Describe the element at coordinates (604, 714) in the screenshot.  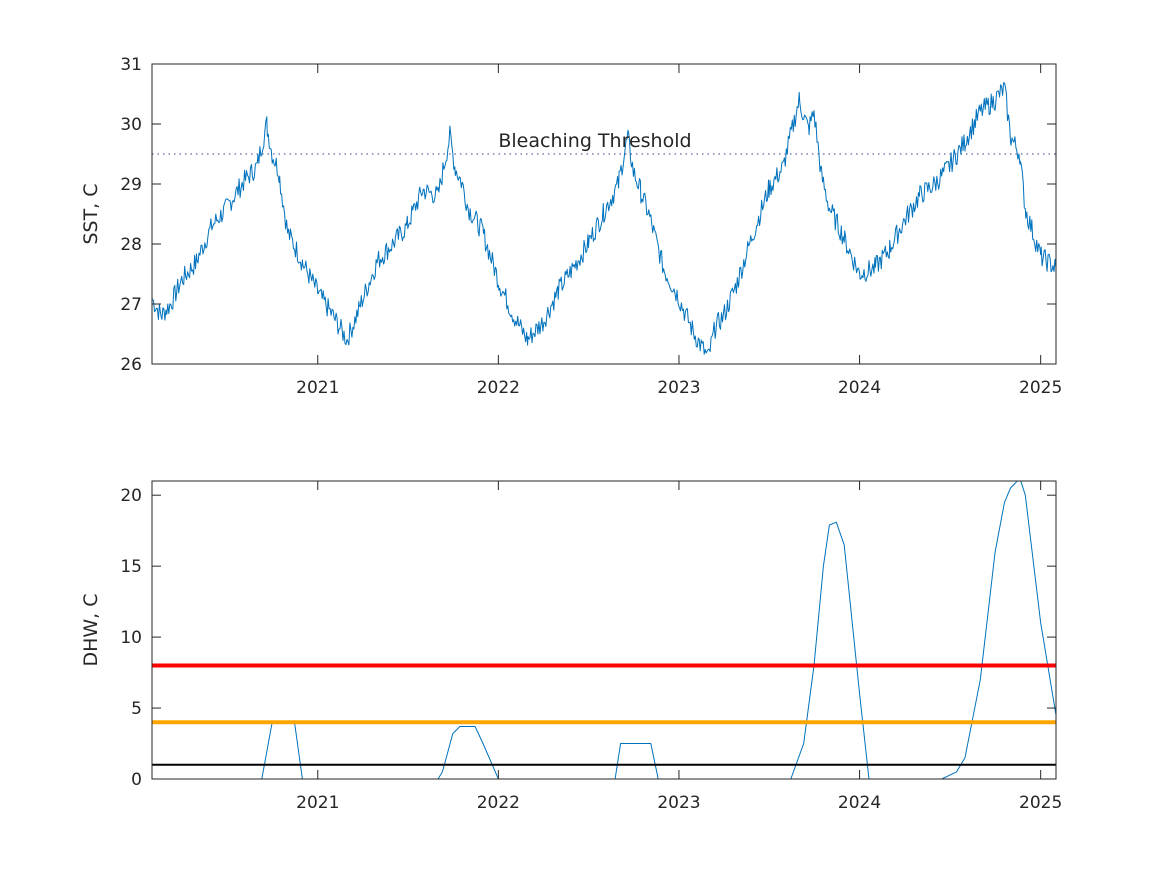
I see `dhw-reference-lines` at that location.